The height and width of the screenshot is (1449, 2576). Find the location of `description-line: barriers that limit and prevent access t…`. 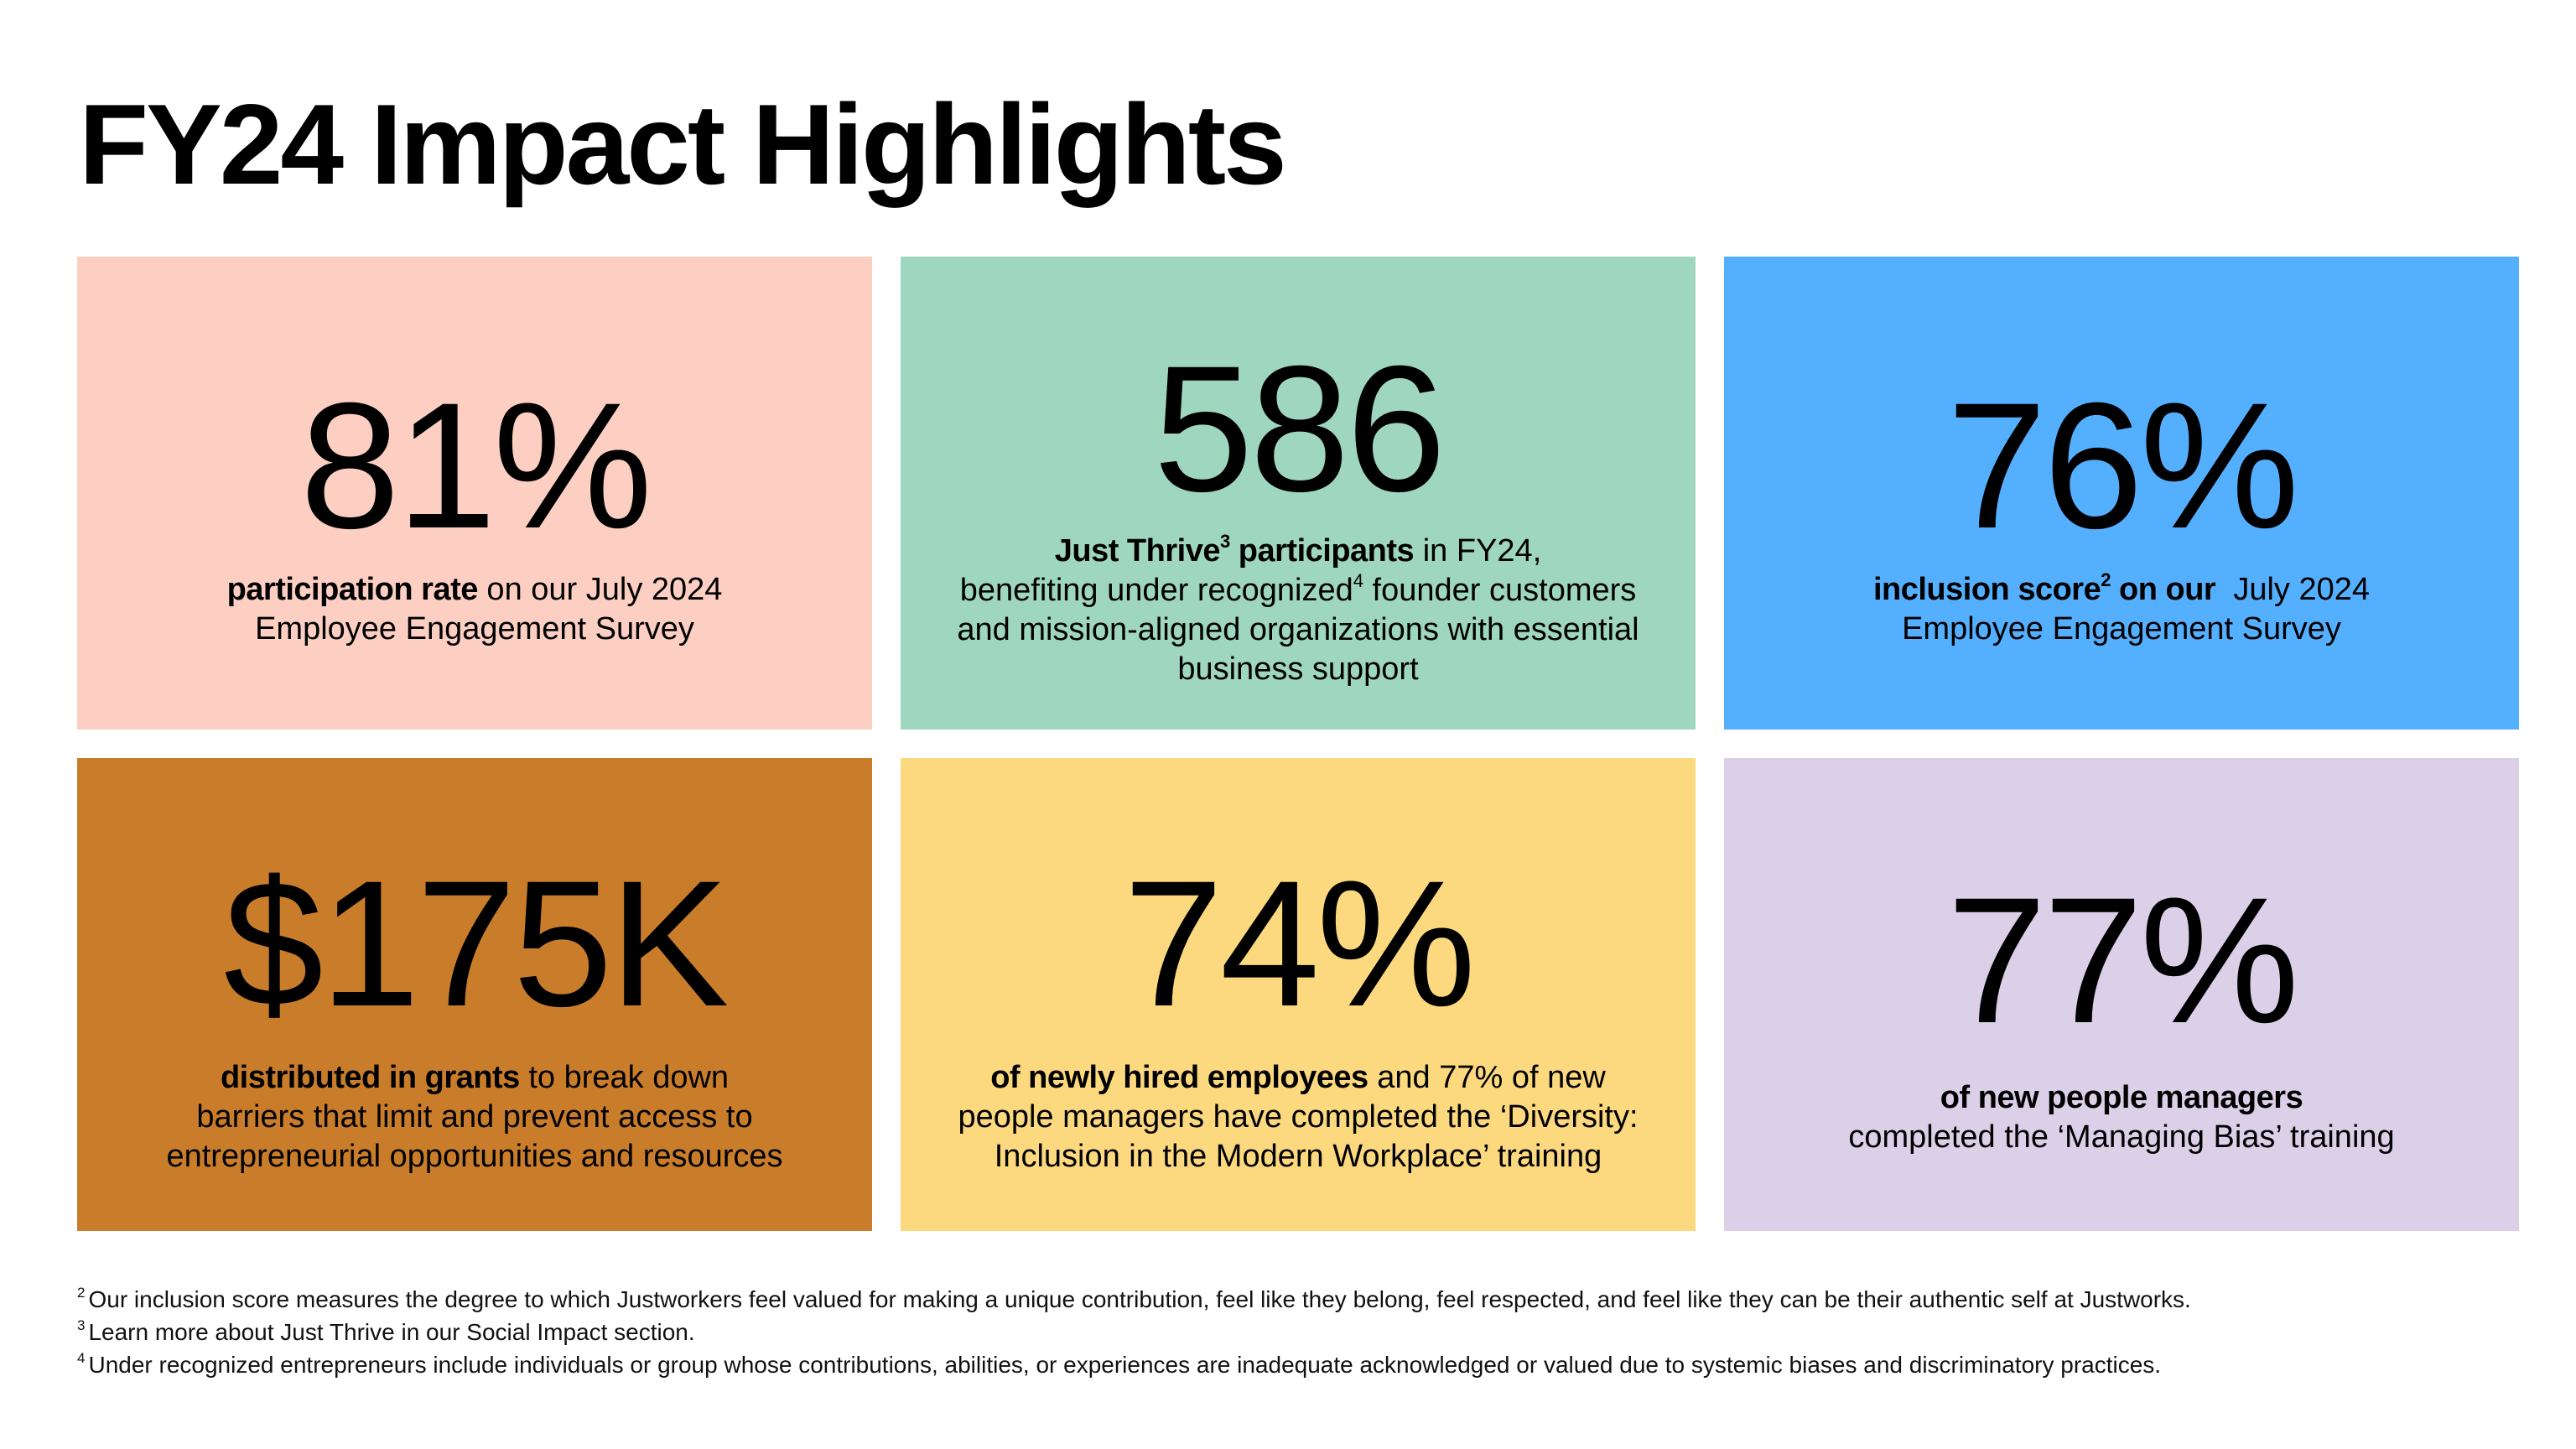

description-line: barriers that limit and prevent access t… is located at coordinates (474, 1117).